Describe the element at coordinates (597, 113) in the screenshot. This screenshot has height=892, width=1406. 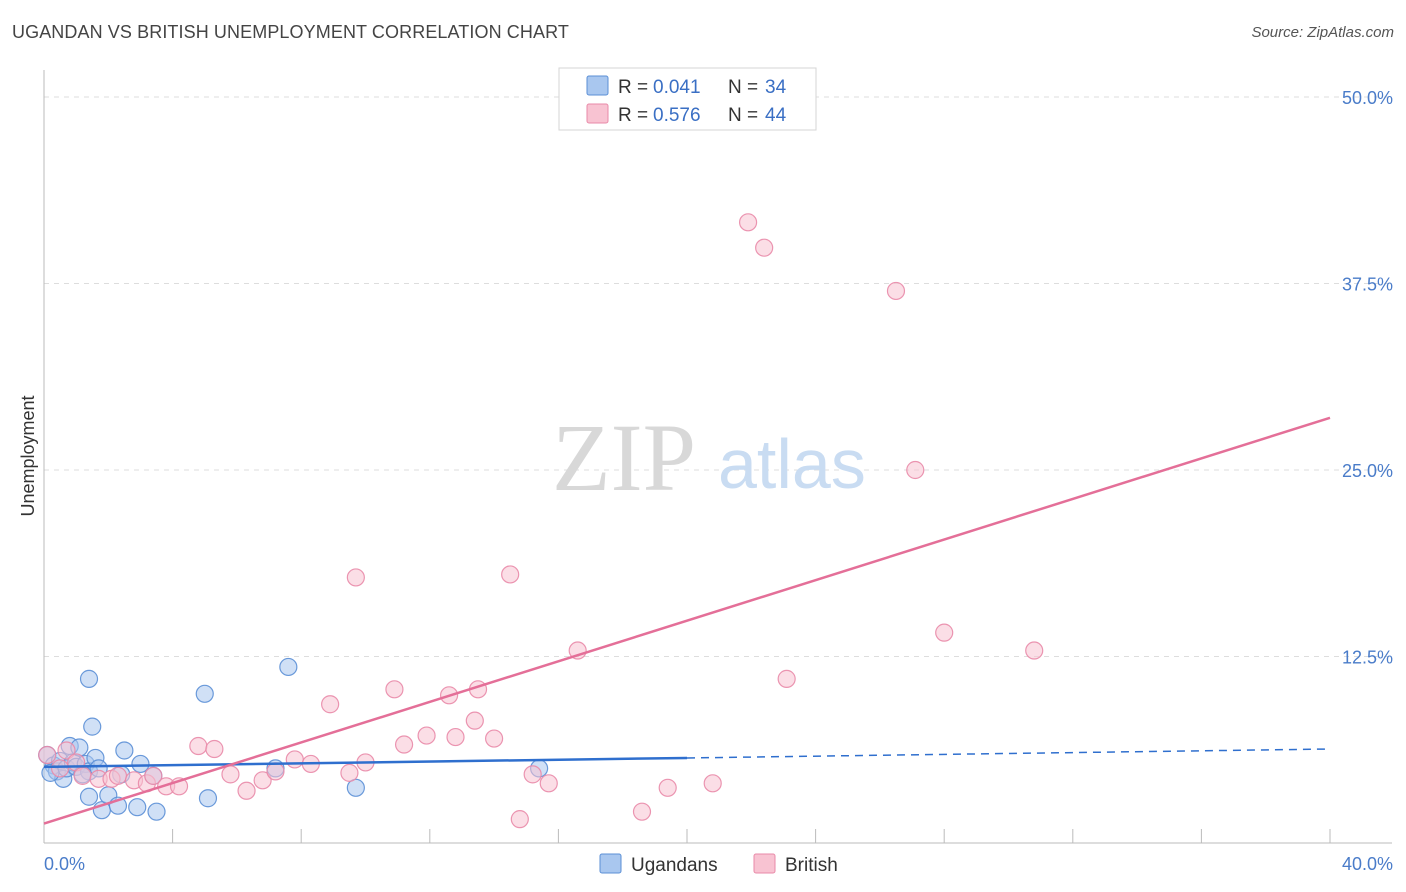
I see `legend-swatch-british` at that location.